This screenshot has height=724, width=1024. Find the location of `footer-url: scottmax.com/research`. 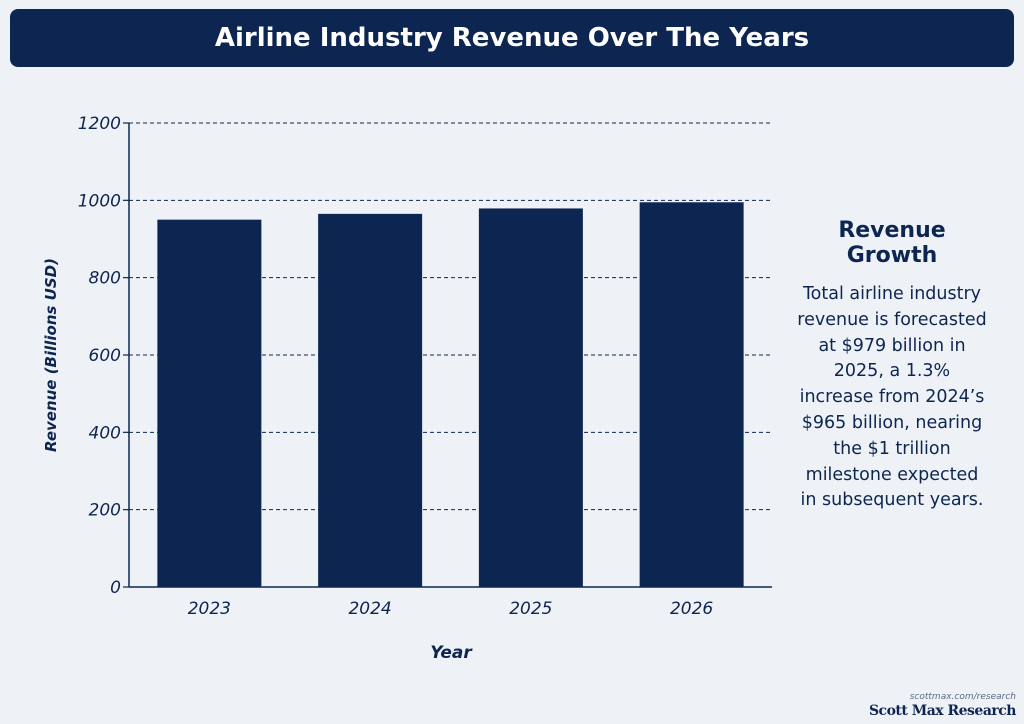

footer-url: scottmax.com/research is located at coordinates (962, 697).